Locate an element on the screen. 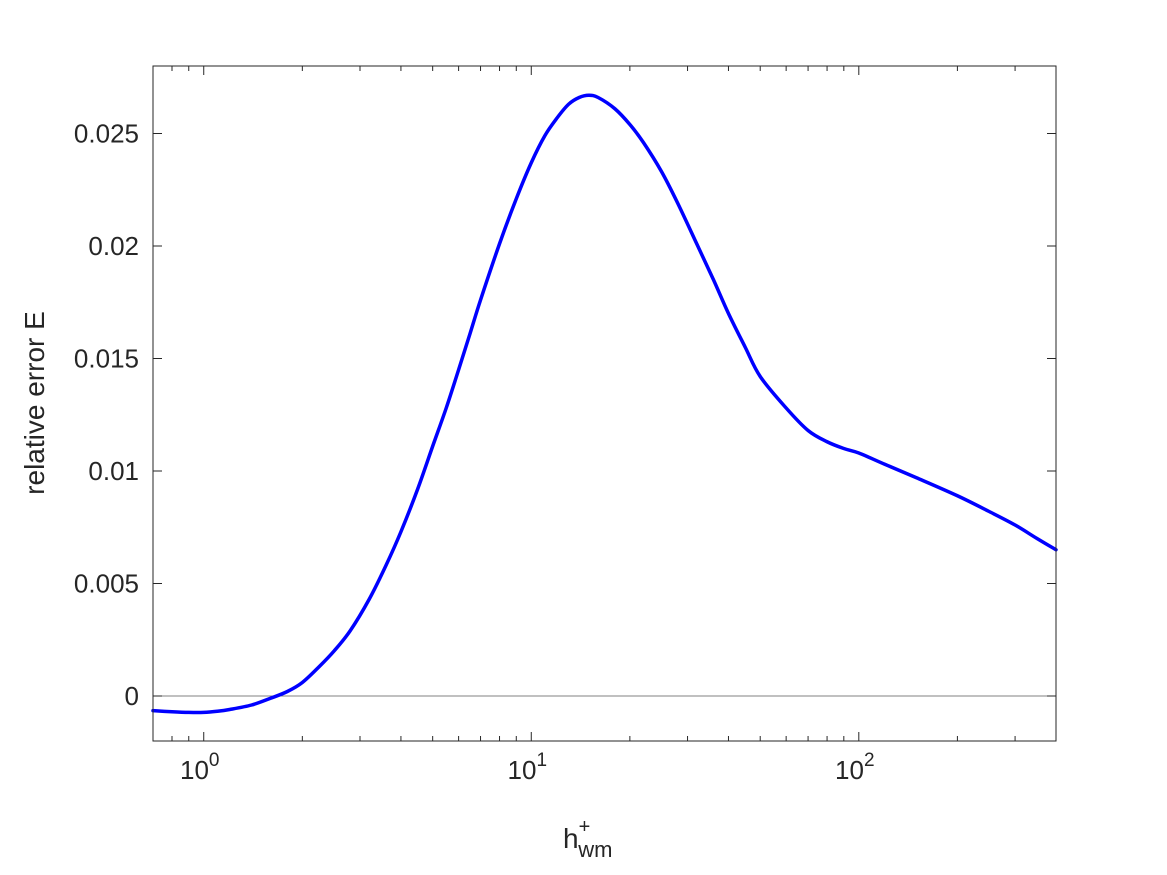 Image resolution: width=1167 pixels, height=875 pixels. x-axis-label-superscript: + is located at coordinates (585, 827).